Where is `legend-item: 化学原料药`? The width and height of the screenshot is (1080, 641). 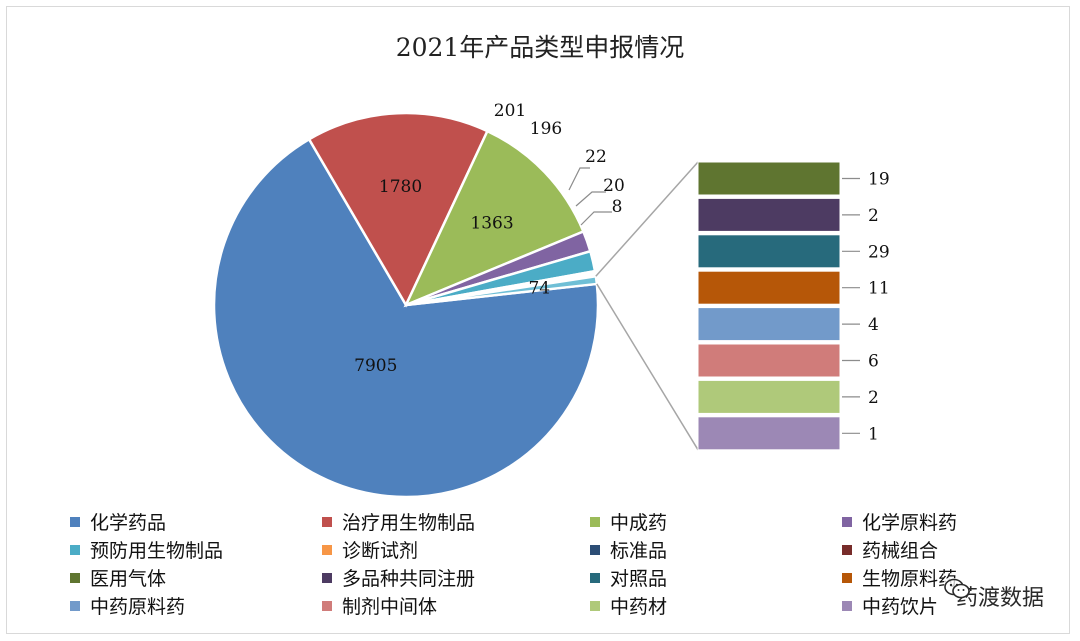
legend-item: 化学原料药 is located at coordinates (899, 521).